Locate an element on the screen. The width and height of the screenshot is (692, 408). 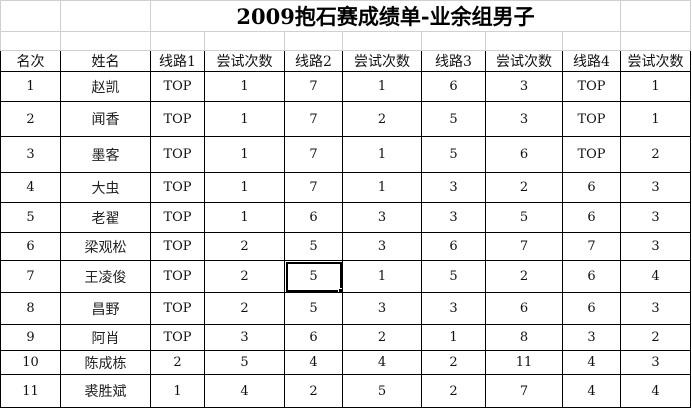
name-cell: 陈成栋 is located at coordinates (105, 362).